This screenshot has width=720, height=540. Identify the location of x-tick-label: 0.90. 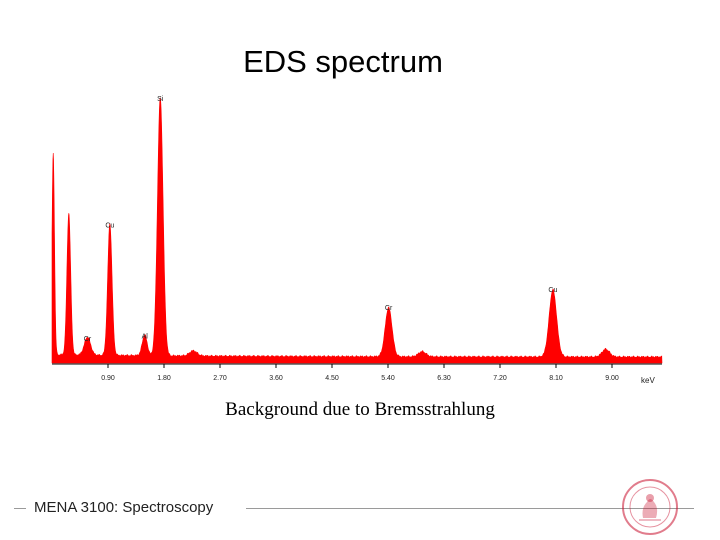
(108, 378).